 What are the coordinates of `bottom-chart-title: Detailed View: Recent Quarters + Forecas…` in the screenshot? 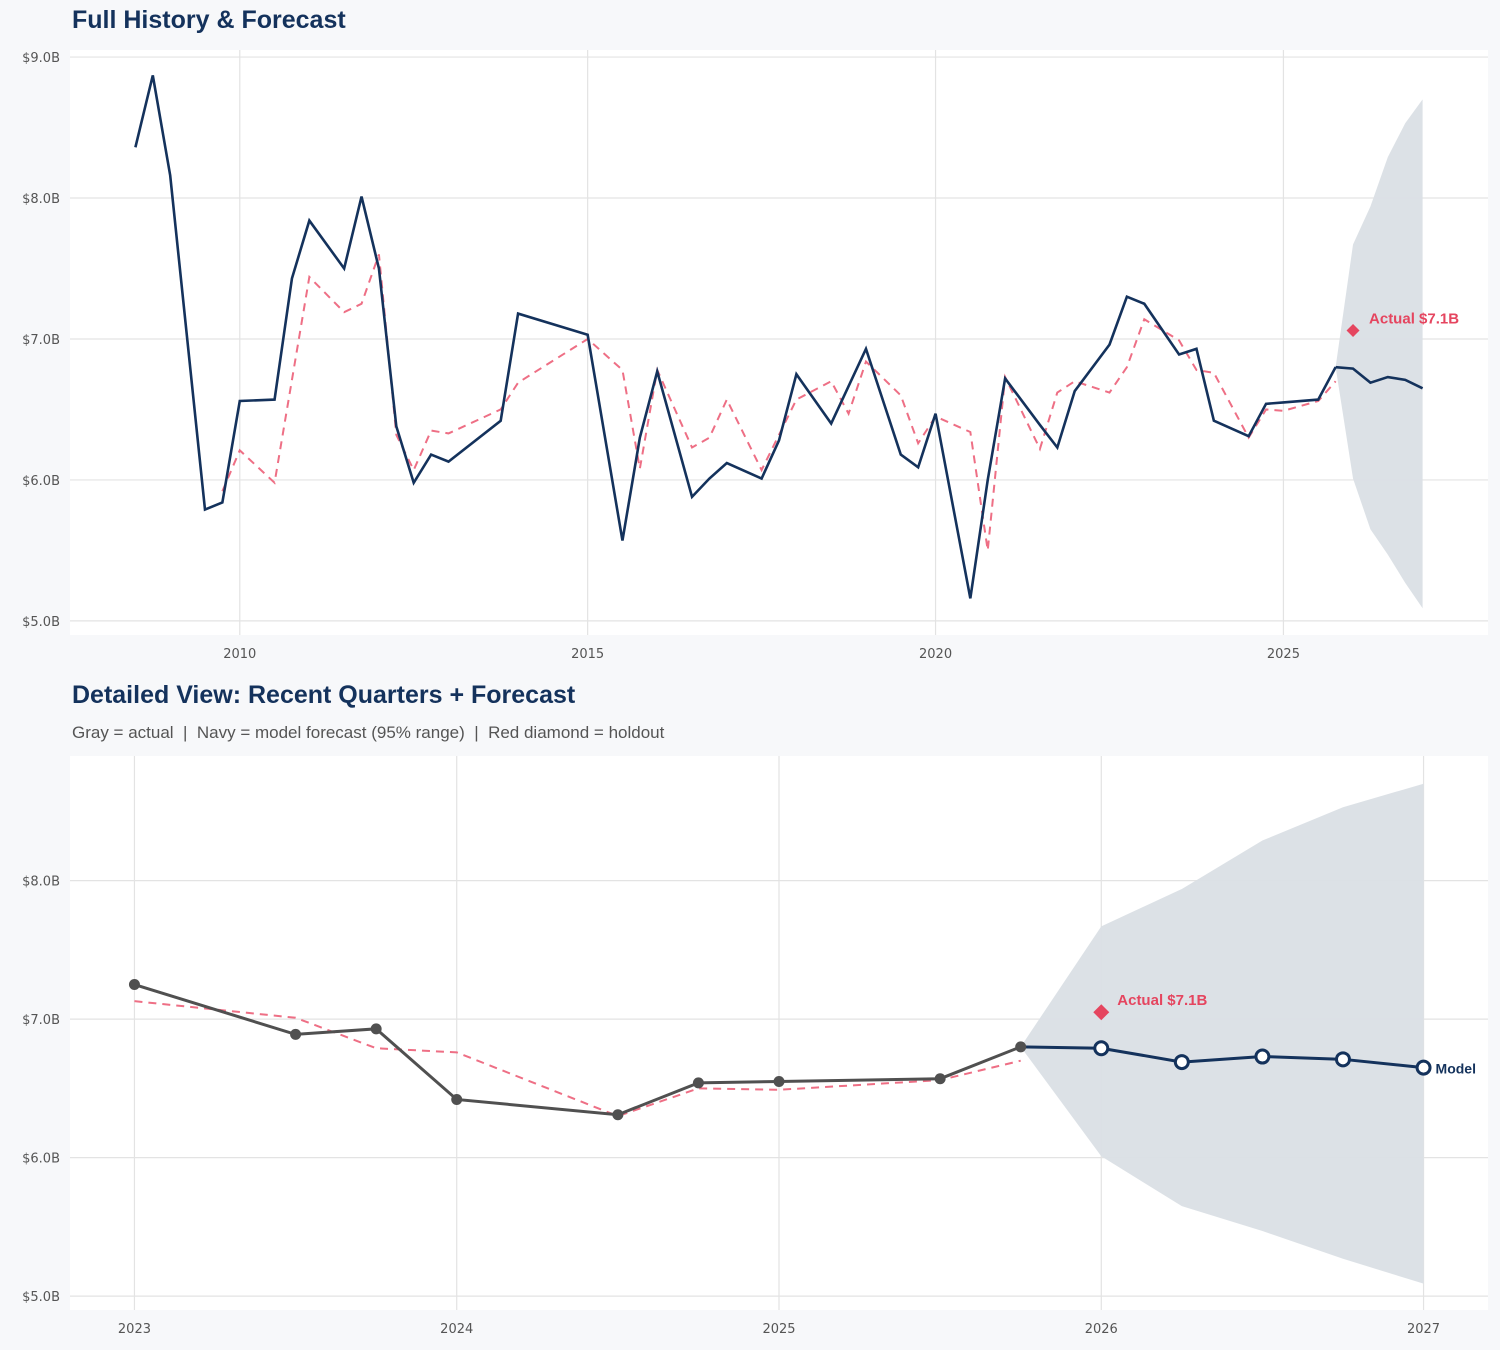 It's located at (324, 695).